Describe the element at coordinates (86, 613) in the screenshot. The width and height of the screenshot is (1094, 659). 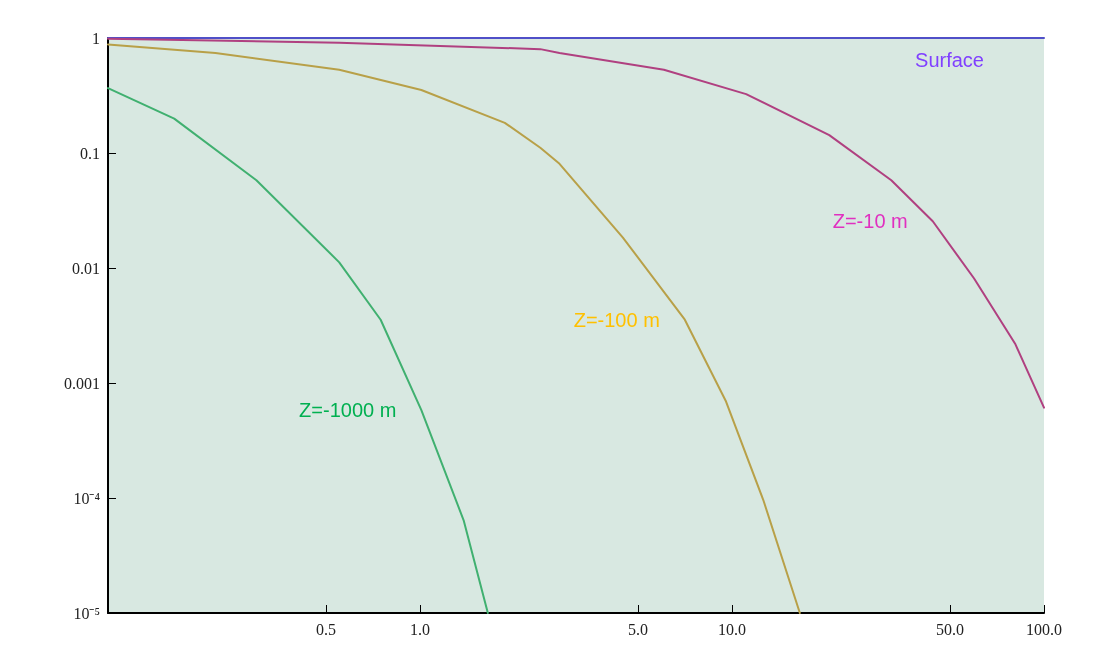
I see `y-tick-label: 10⁻⁵` at that location.